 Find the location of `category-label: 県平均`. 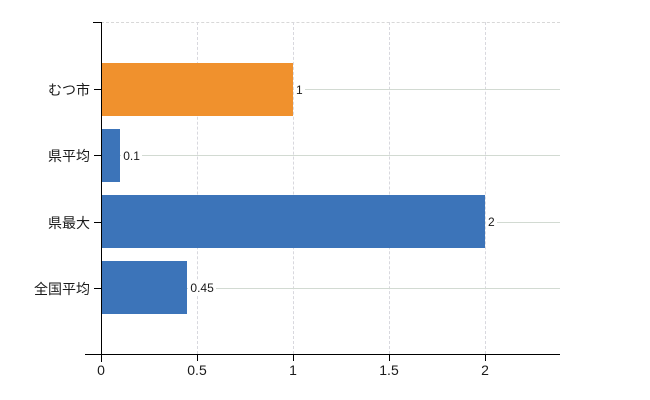

category-label: 県平均 is located at coordinates (69, 156).